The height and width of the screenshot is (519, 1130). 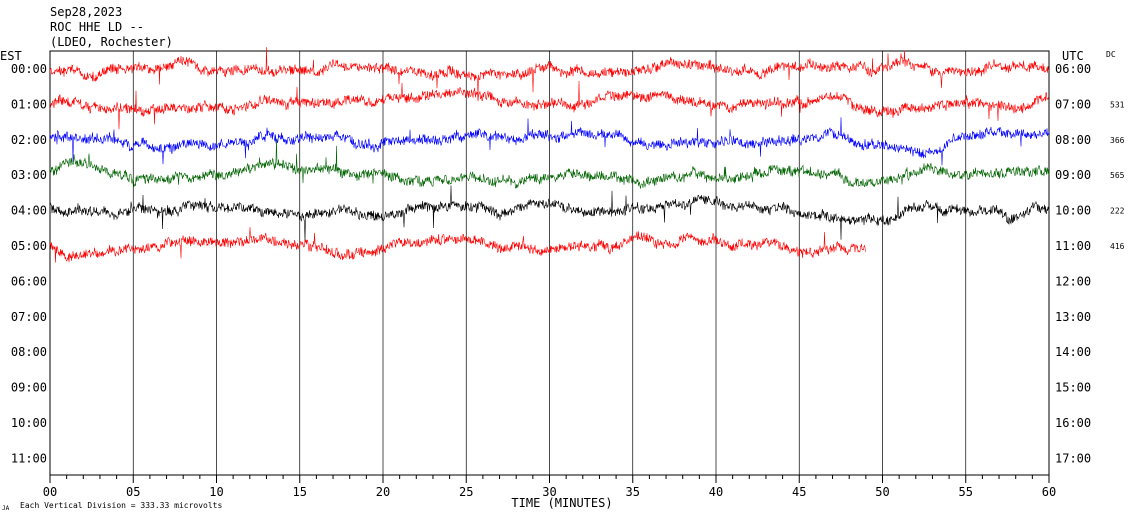 What do you see at coordinates (29, 246) in the screenshot?
I see `left-hour-label: 05:00` at bounding box center [29, 246].